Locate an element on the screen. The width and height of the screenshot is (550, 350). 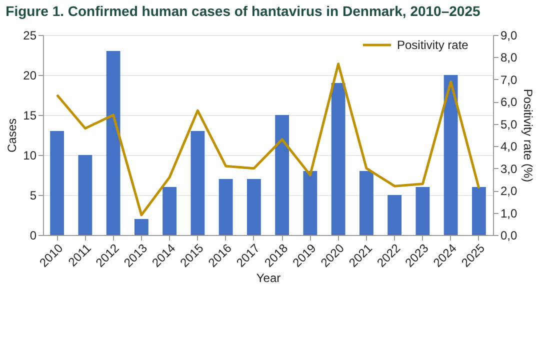
y2-tick-label: 7,0 is located at coordinates (509, 79).